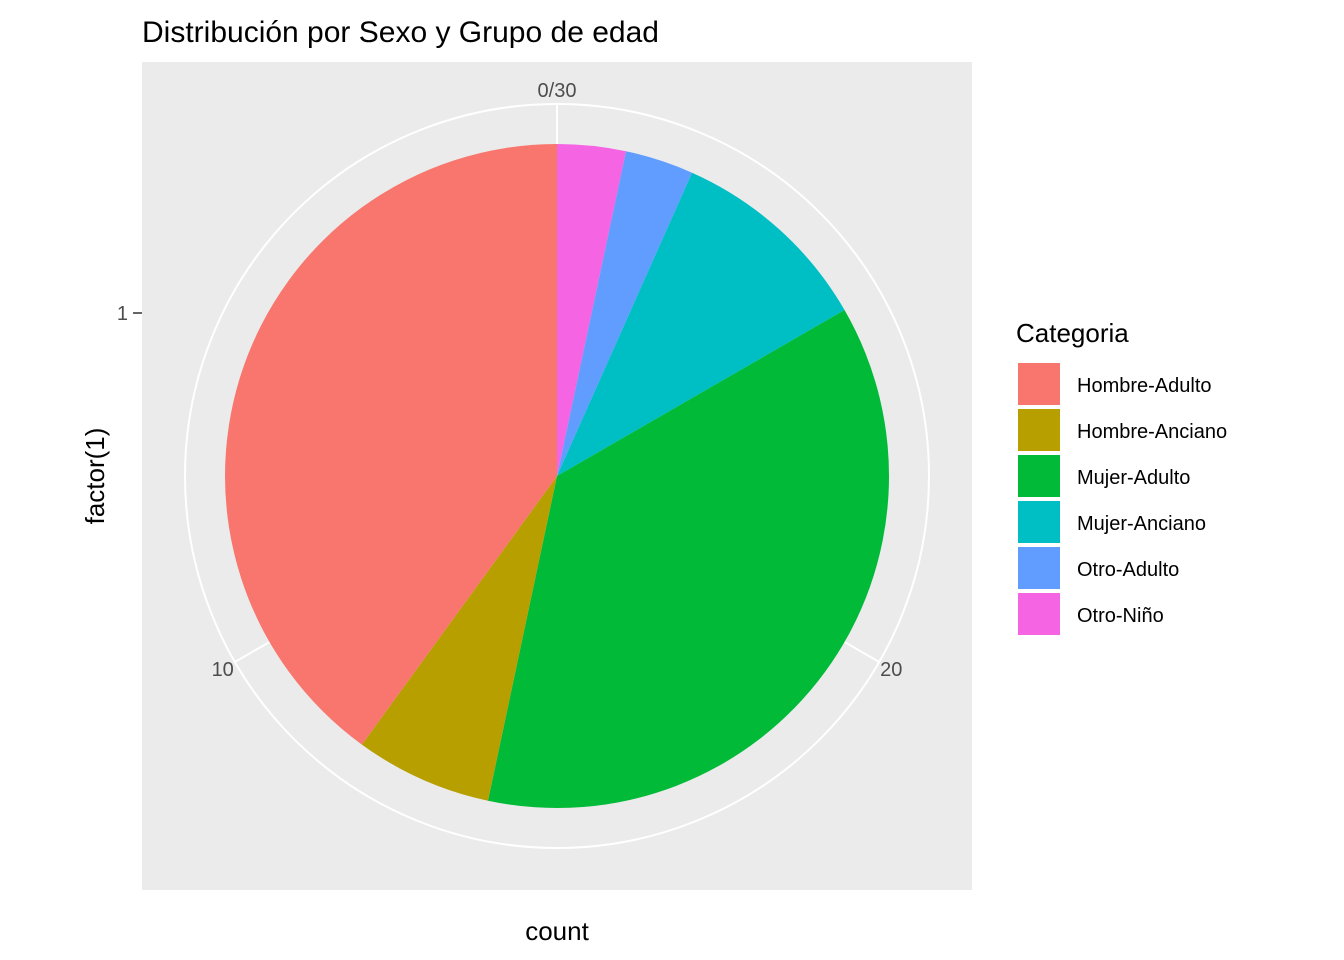 The height and width of the screenshot is (960, 1344). I want to click on y-tick-label: 1, so click(122, 314).